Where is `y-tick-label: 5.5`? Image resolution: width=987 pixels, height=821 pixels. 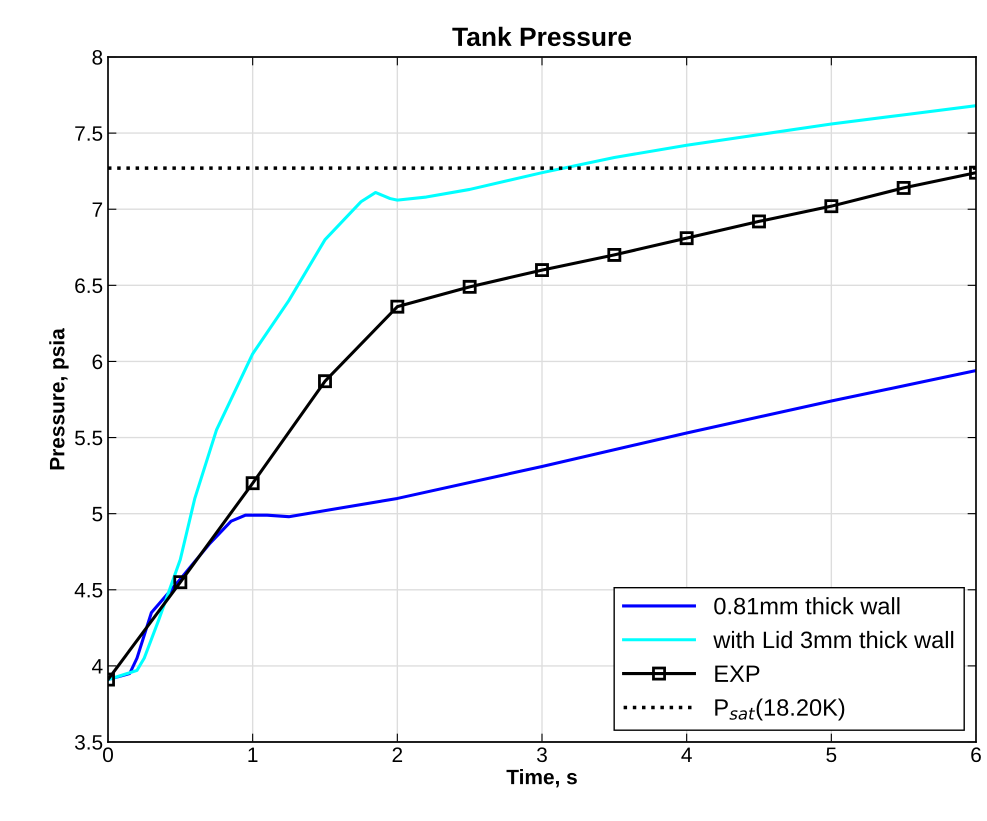 y-tick-label: 5.5 is located at coordinates (88, 438).